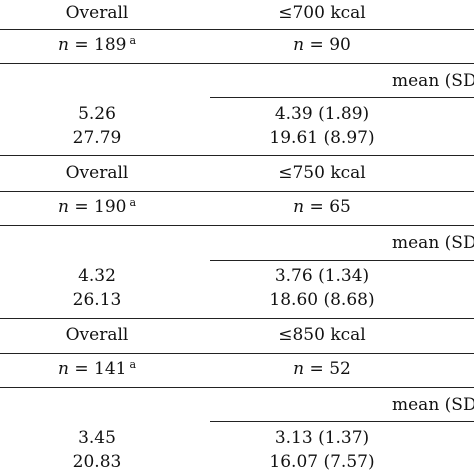 The image size is (474, 474). Describe the element at coordinates (322, 173) in the screenshot. I see `section2-header-threshold: ≤750 kcal` at that location.